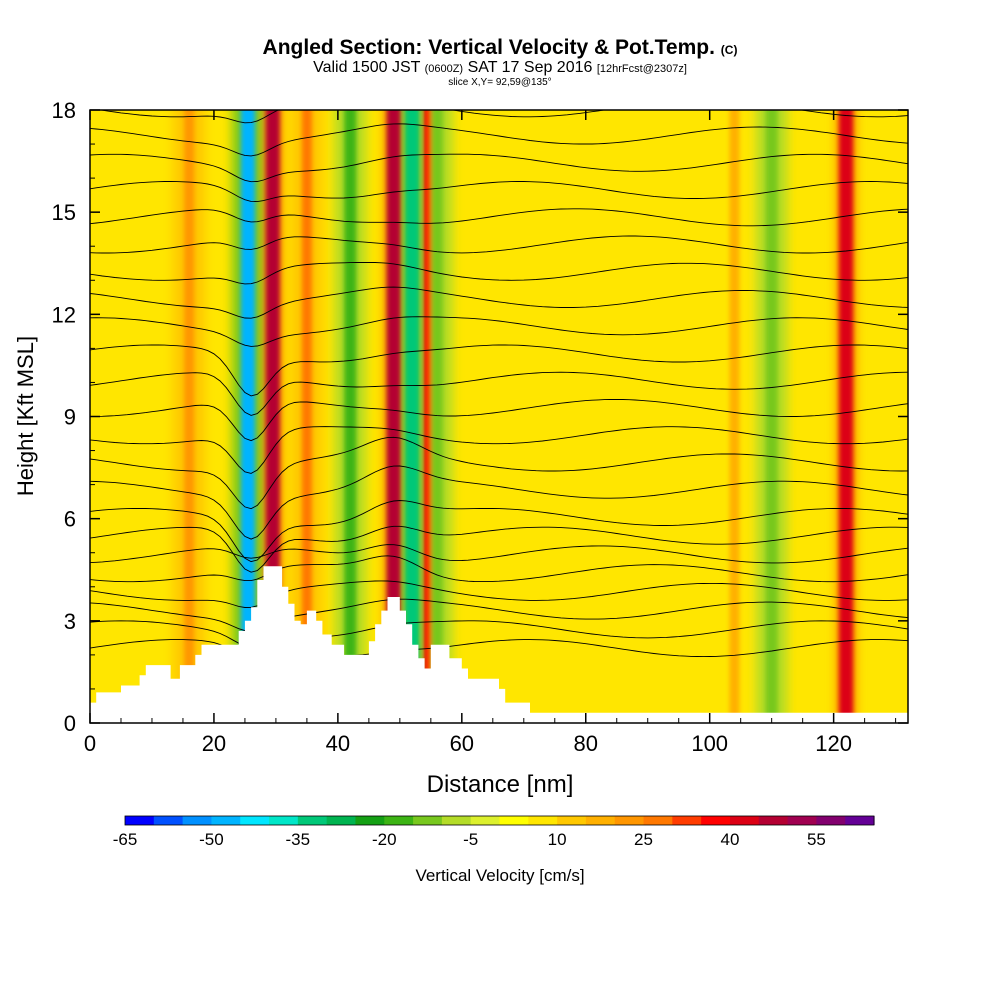 The width and height of the screenshot is (1000, 1000). Describe the element at coordinates (70, 621) in the screenshot. I see `y-tick-label-1: 3` at that location.